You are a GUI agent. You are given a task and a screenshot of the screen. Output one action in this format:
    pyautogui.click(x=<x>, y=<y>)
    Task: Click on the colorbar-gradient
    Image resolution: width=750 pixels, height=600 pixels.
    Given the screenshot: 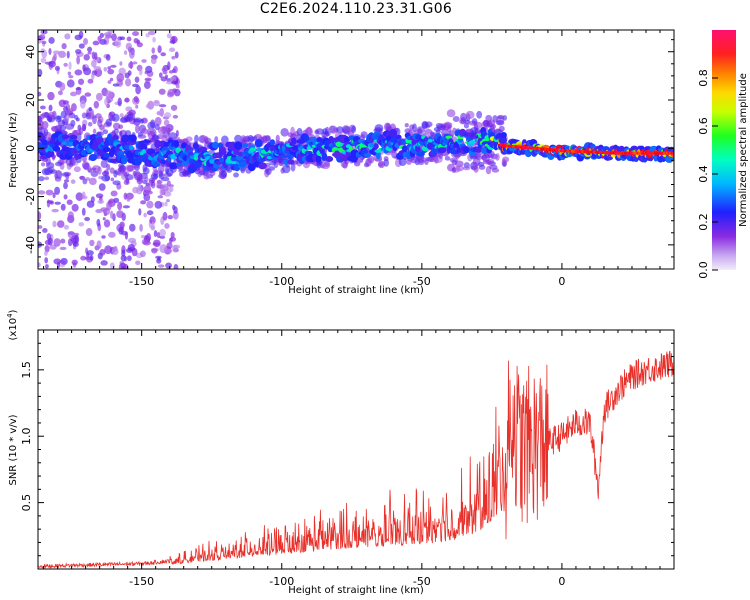 What is the action you would take?
    pyautogui.click(x=724, y=150)
    